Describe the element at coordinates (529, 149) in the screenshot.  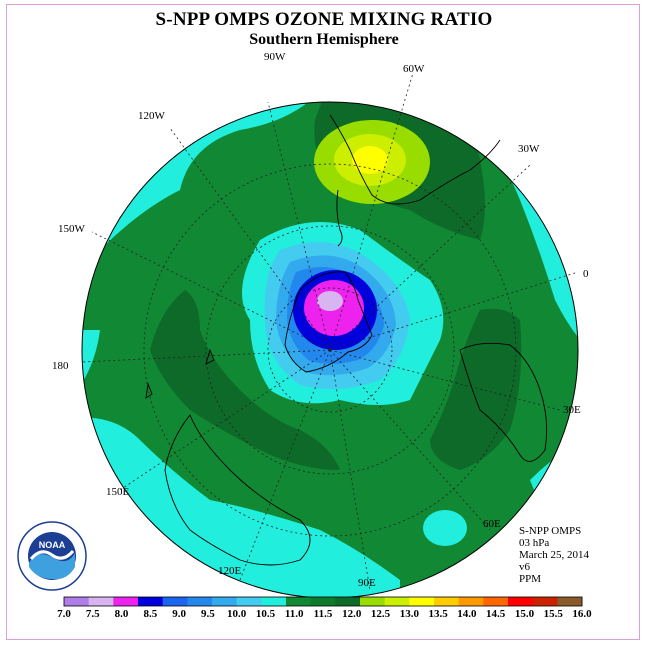
I see `lon-label-30w: 30W` at that location.